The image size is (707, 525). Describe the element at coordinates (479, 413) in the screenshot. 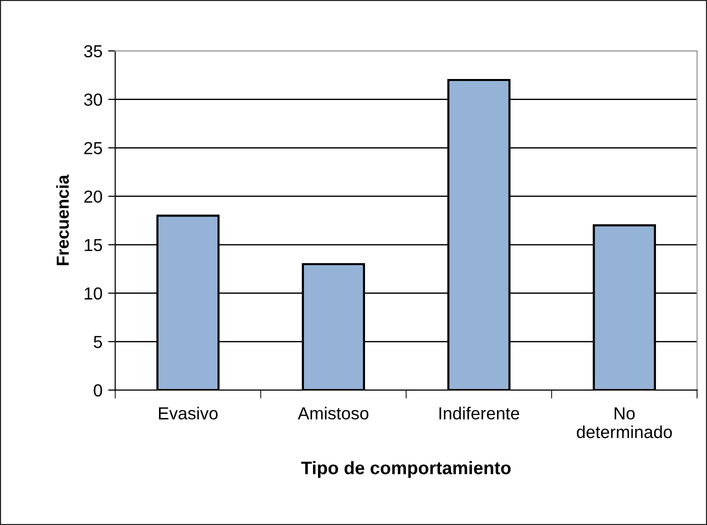

I see `x-tick-label: Indiferente` at that location.